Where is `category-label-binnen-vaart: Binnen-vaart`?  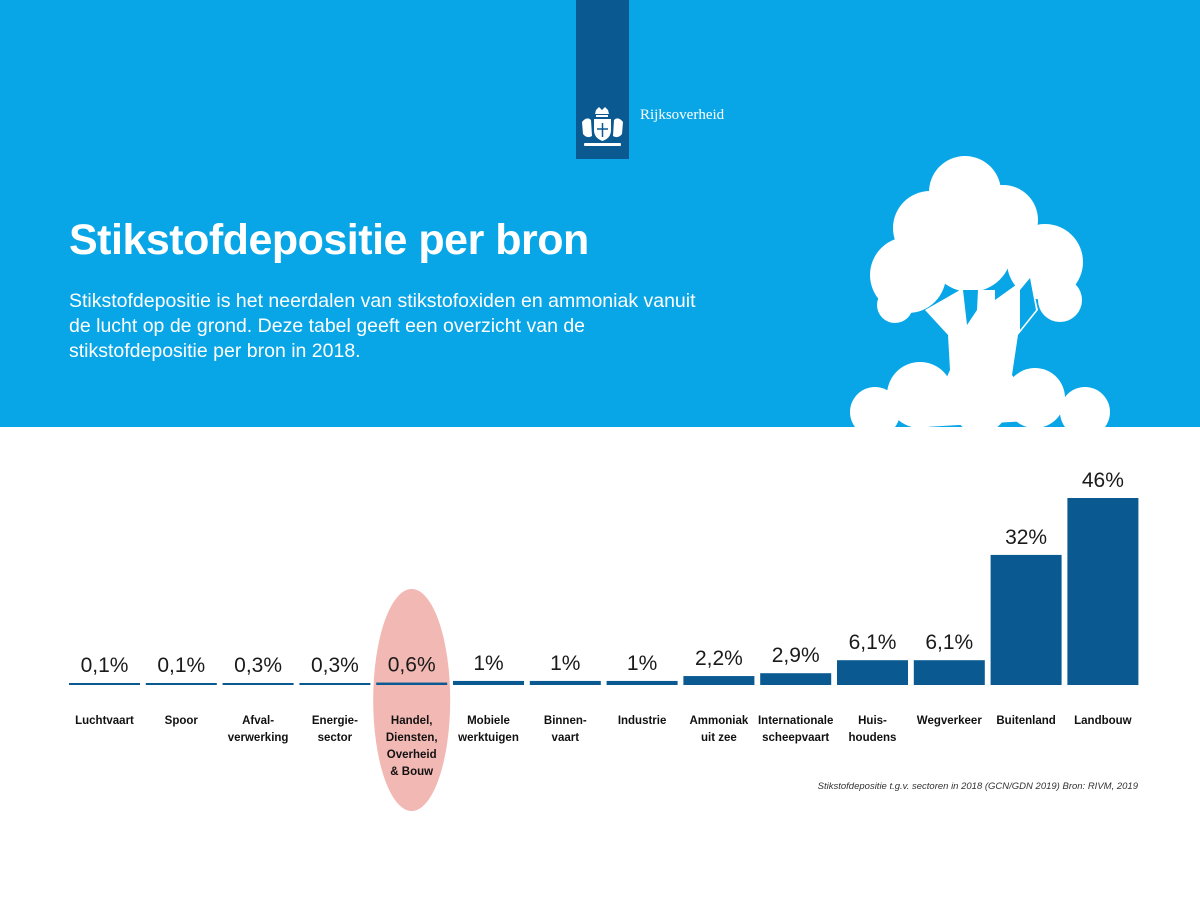
category-label-binnen-vaart: Binnen-vaart is located at coordinates (565, 729).